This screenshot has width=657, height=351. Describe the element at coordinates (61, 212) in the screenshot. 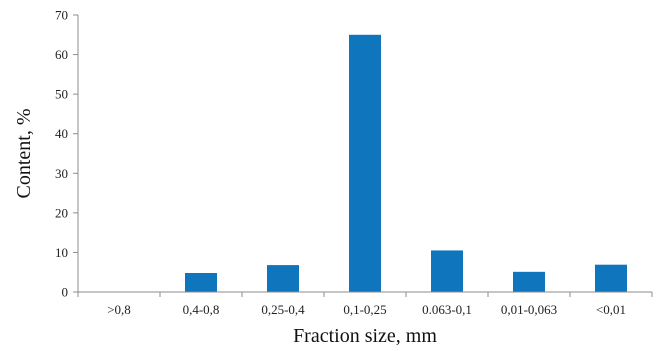

I see `y-tick-label: 20` at that location.